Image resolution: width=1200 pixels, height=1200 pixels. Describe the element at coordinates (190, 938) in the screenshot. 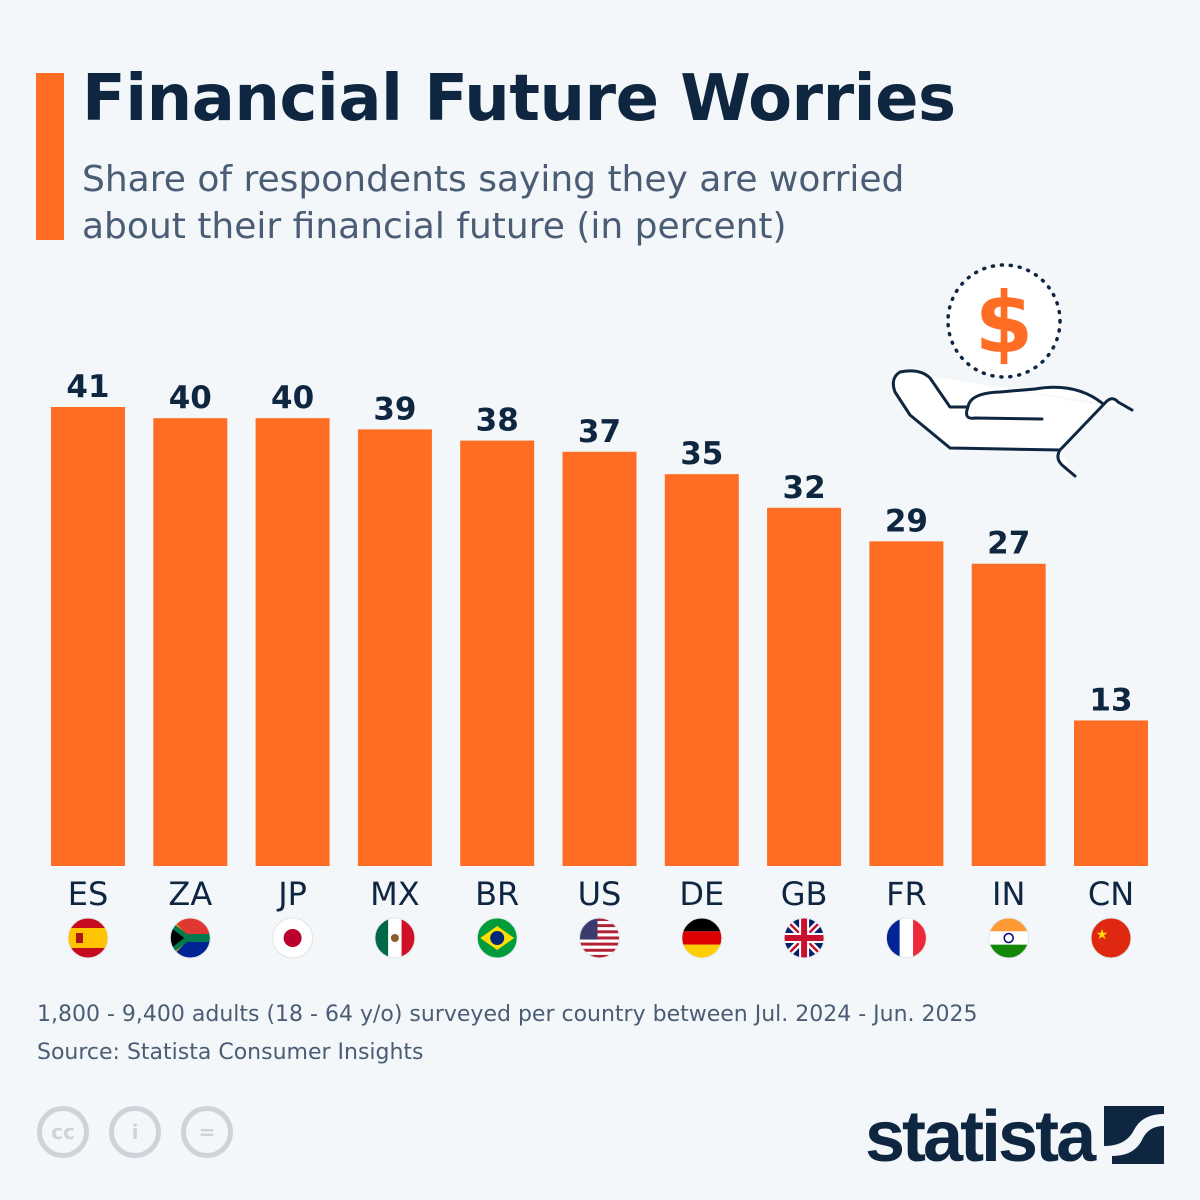

I see `south-africa-flag-icon` at that location.